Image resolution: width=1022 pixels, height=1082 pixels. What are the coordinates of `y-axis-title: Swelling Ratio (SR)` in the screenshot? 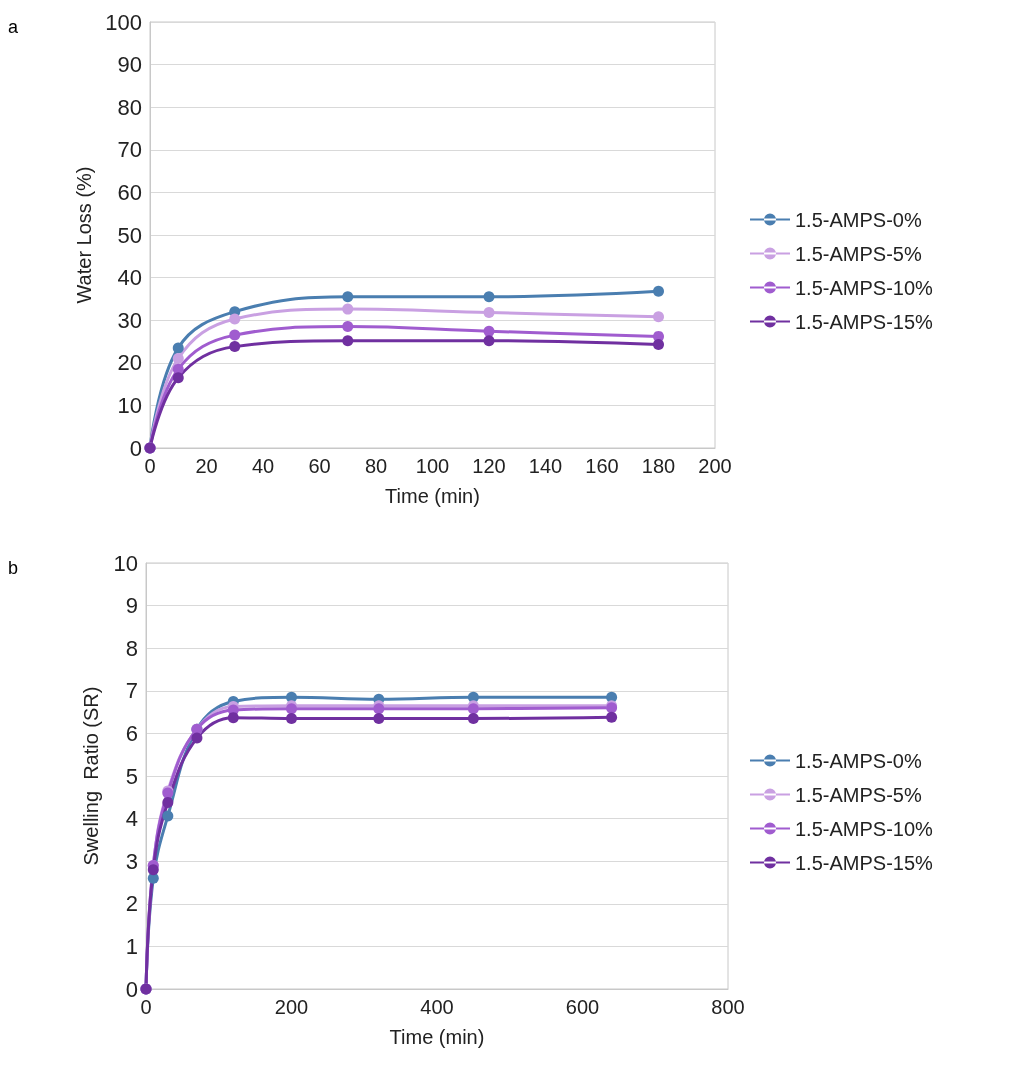 It's located at (91, 776).